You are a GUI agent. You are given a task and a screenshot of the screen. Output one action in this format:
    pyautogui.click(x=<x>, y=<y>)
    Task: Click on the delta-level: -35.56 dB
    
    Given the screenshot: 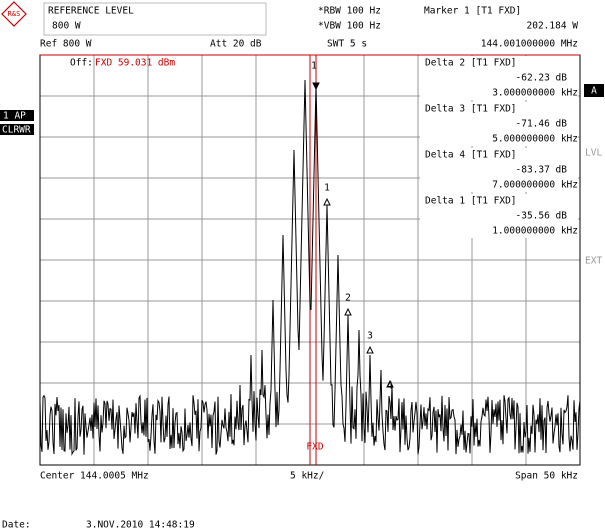 What is the action you would take?
    pyautogui.click(x=542, y=216)
    